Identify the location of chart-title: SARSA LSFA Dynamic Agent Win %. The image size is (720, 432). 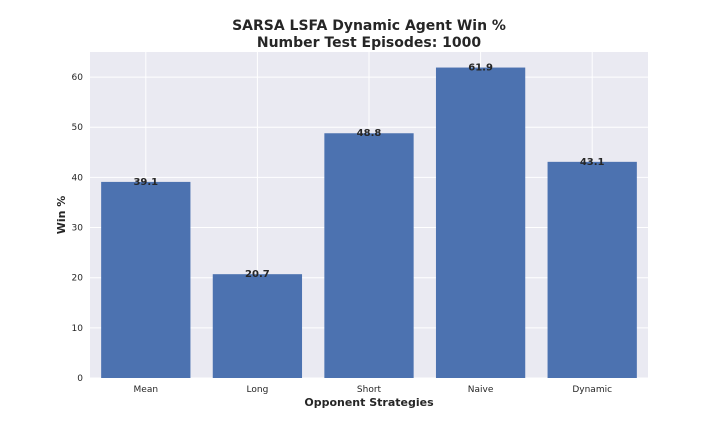
(369, 26).